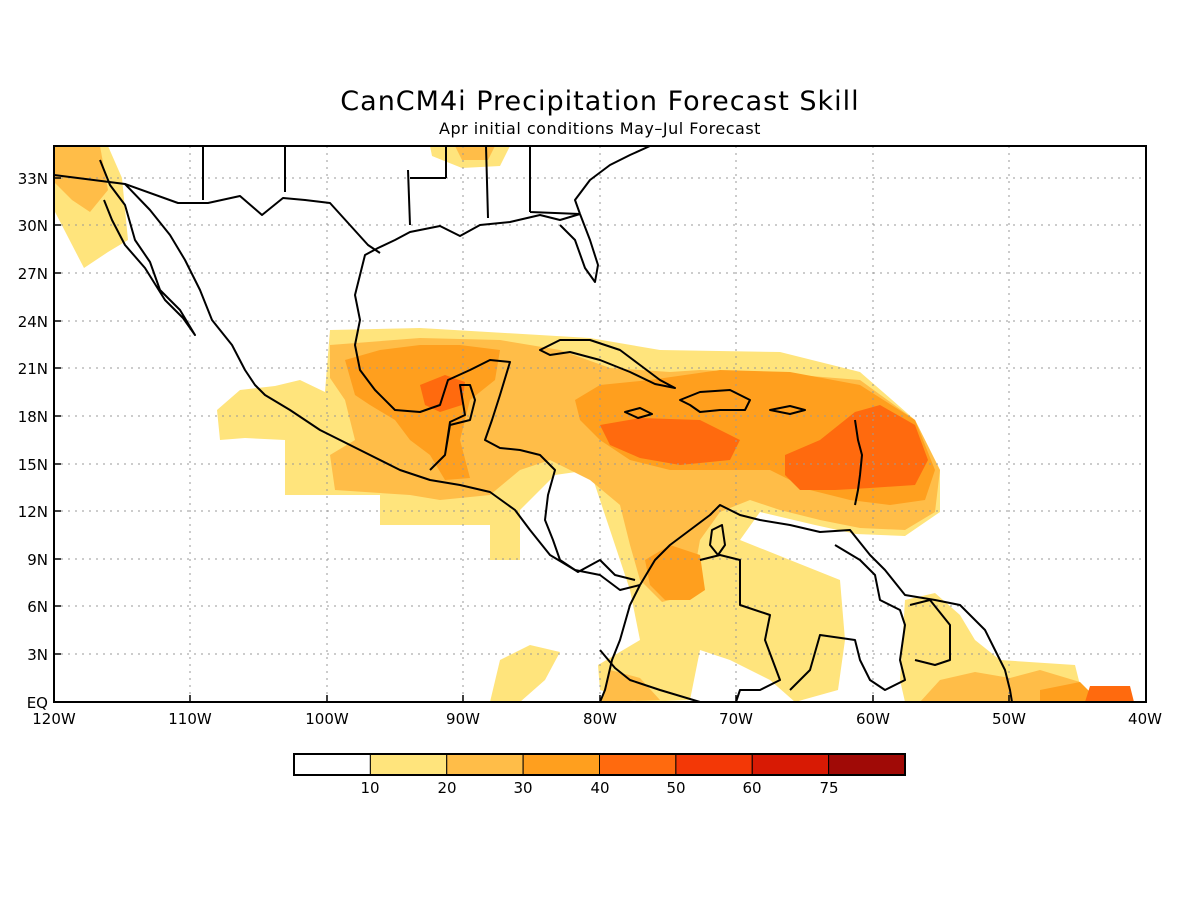 This screenshot has width=1200, height=900. What do you see at coordinates (463, 719) in the screenshot?
I see `lon-label: 90W` at bounding box center [463, 719].